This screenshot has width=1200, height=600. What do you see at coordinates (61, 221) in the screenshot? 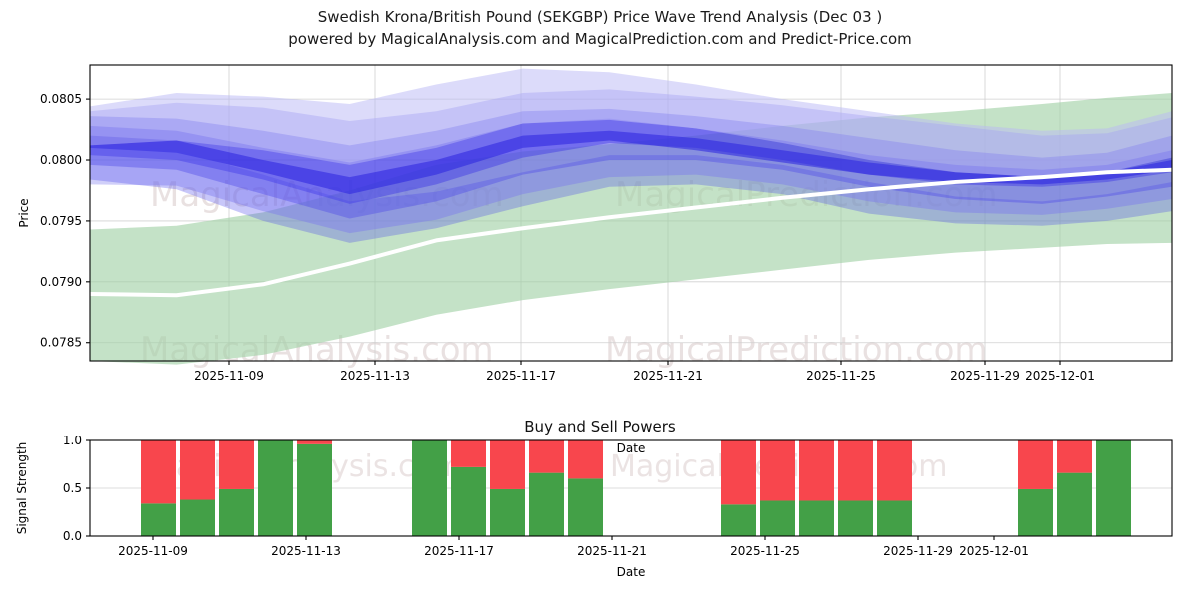
I see `y-tick-label: 0.0795` at bounding box center [61, 221].